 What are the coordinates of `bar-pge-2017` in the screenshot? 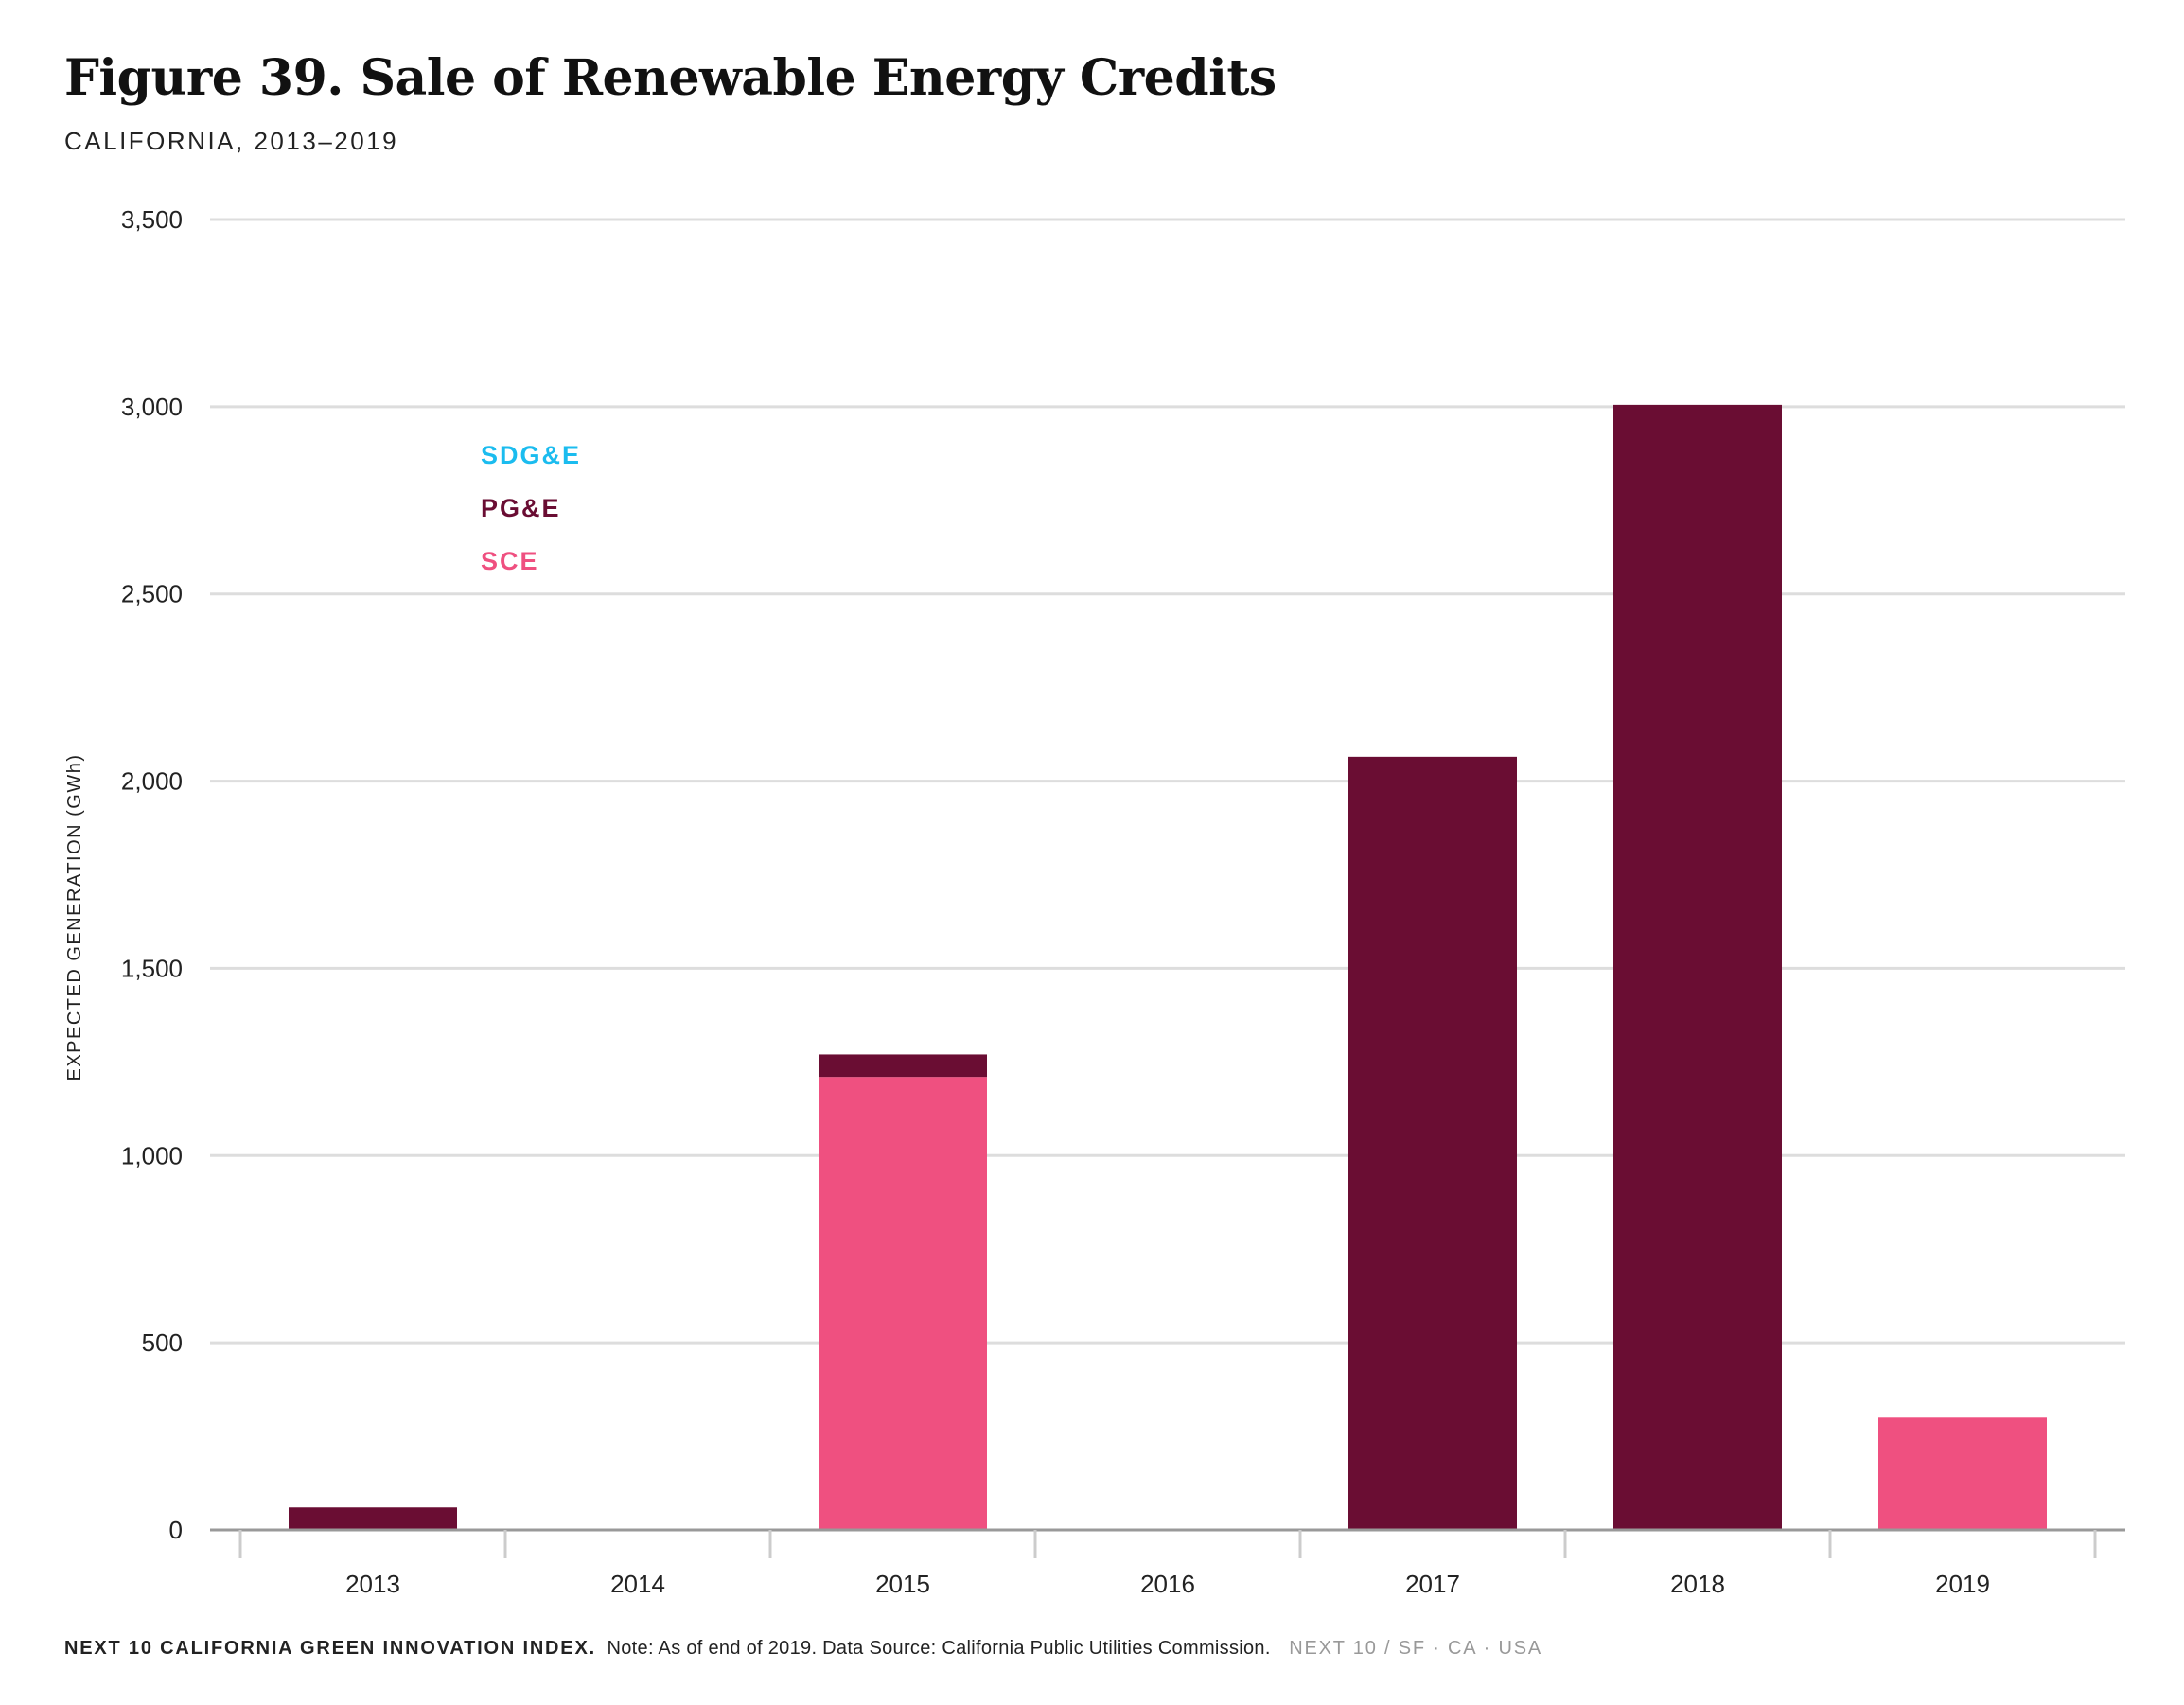 It's located at (1432, 1143).